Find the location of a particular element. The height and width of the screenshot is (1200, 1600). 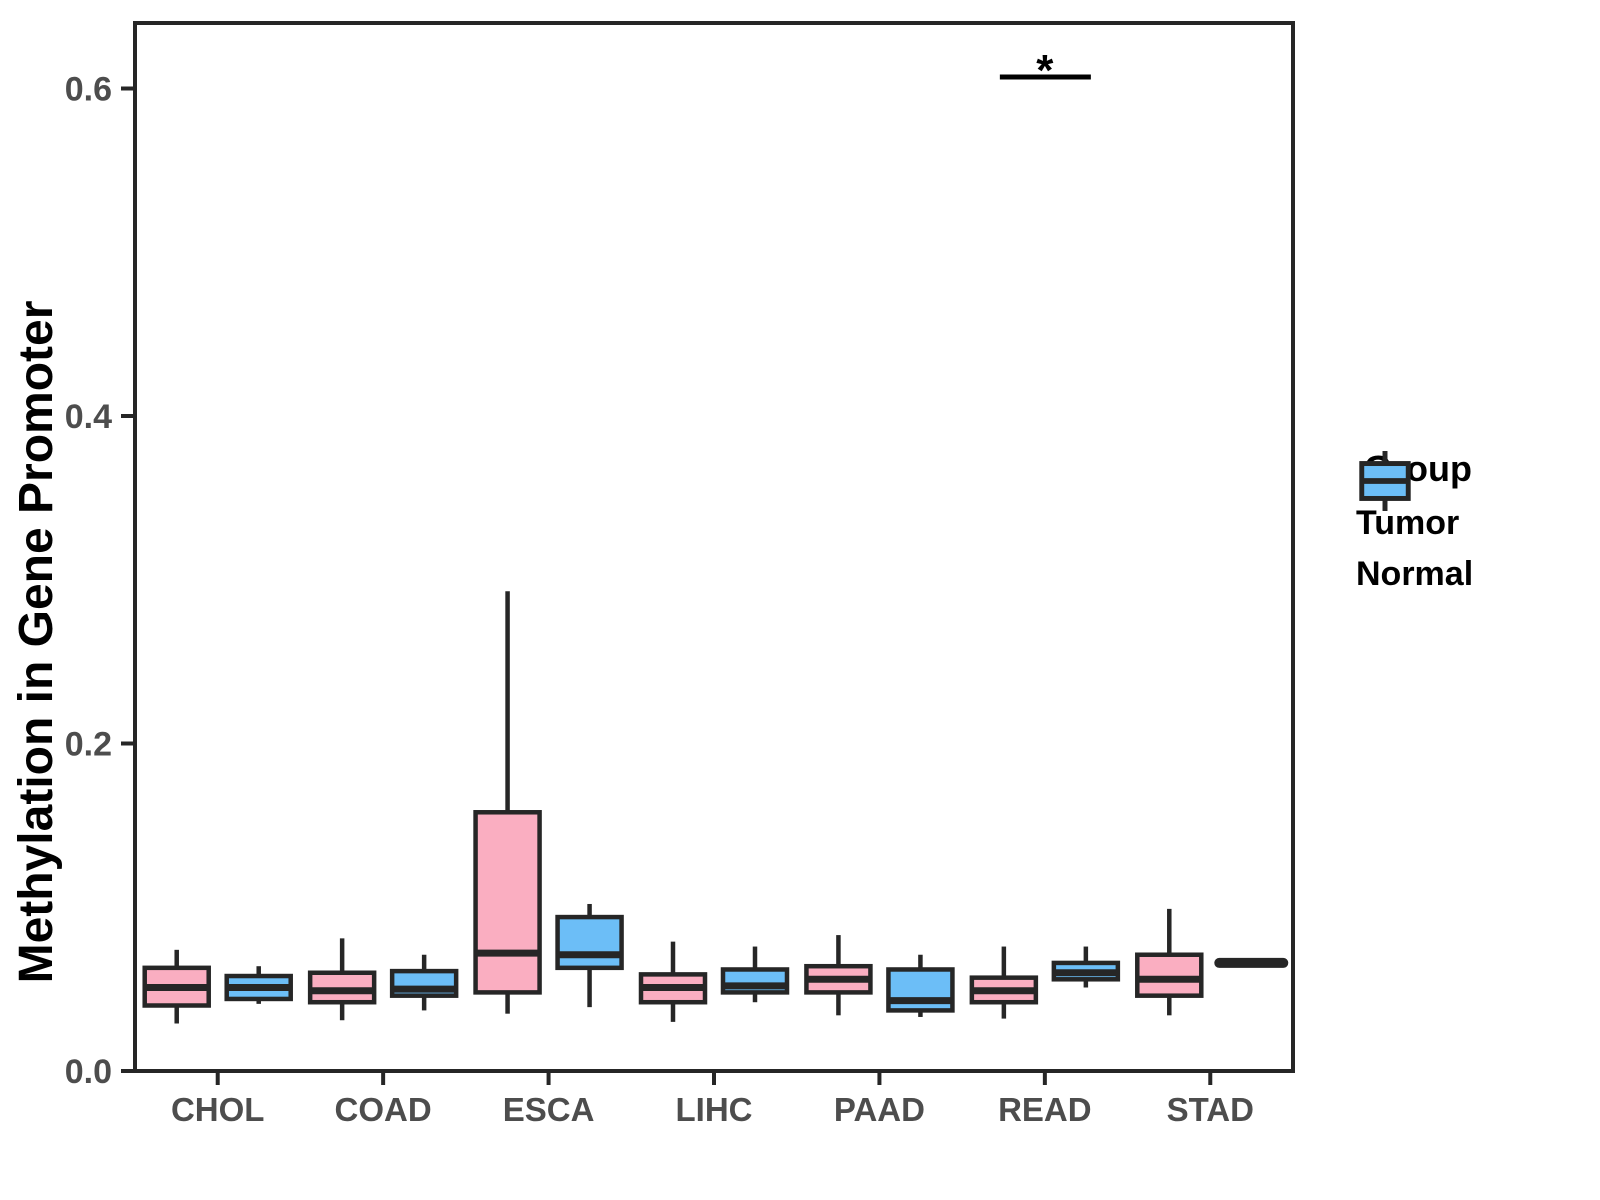

legend: Group Tumor Normal is located at coordinates (1414, 521).